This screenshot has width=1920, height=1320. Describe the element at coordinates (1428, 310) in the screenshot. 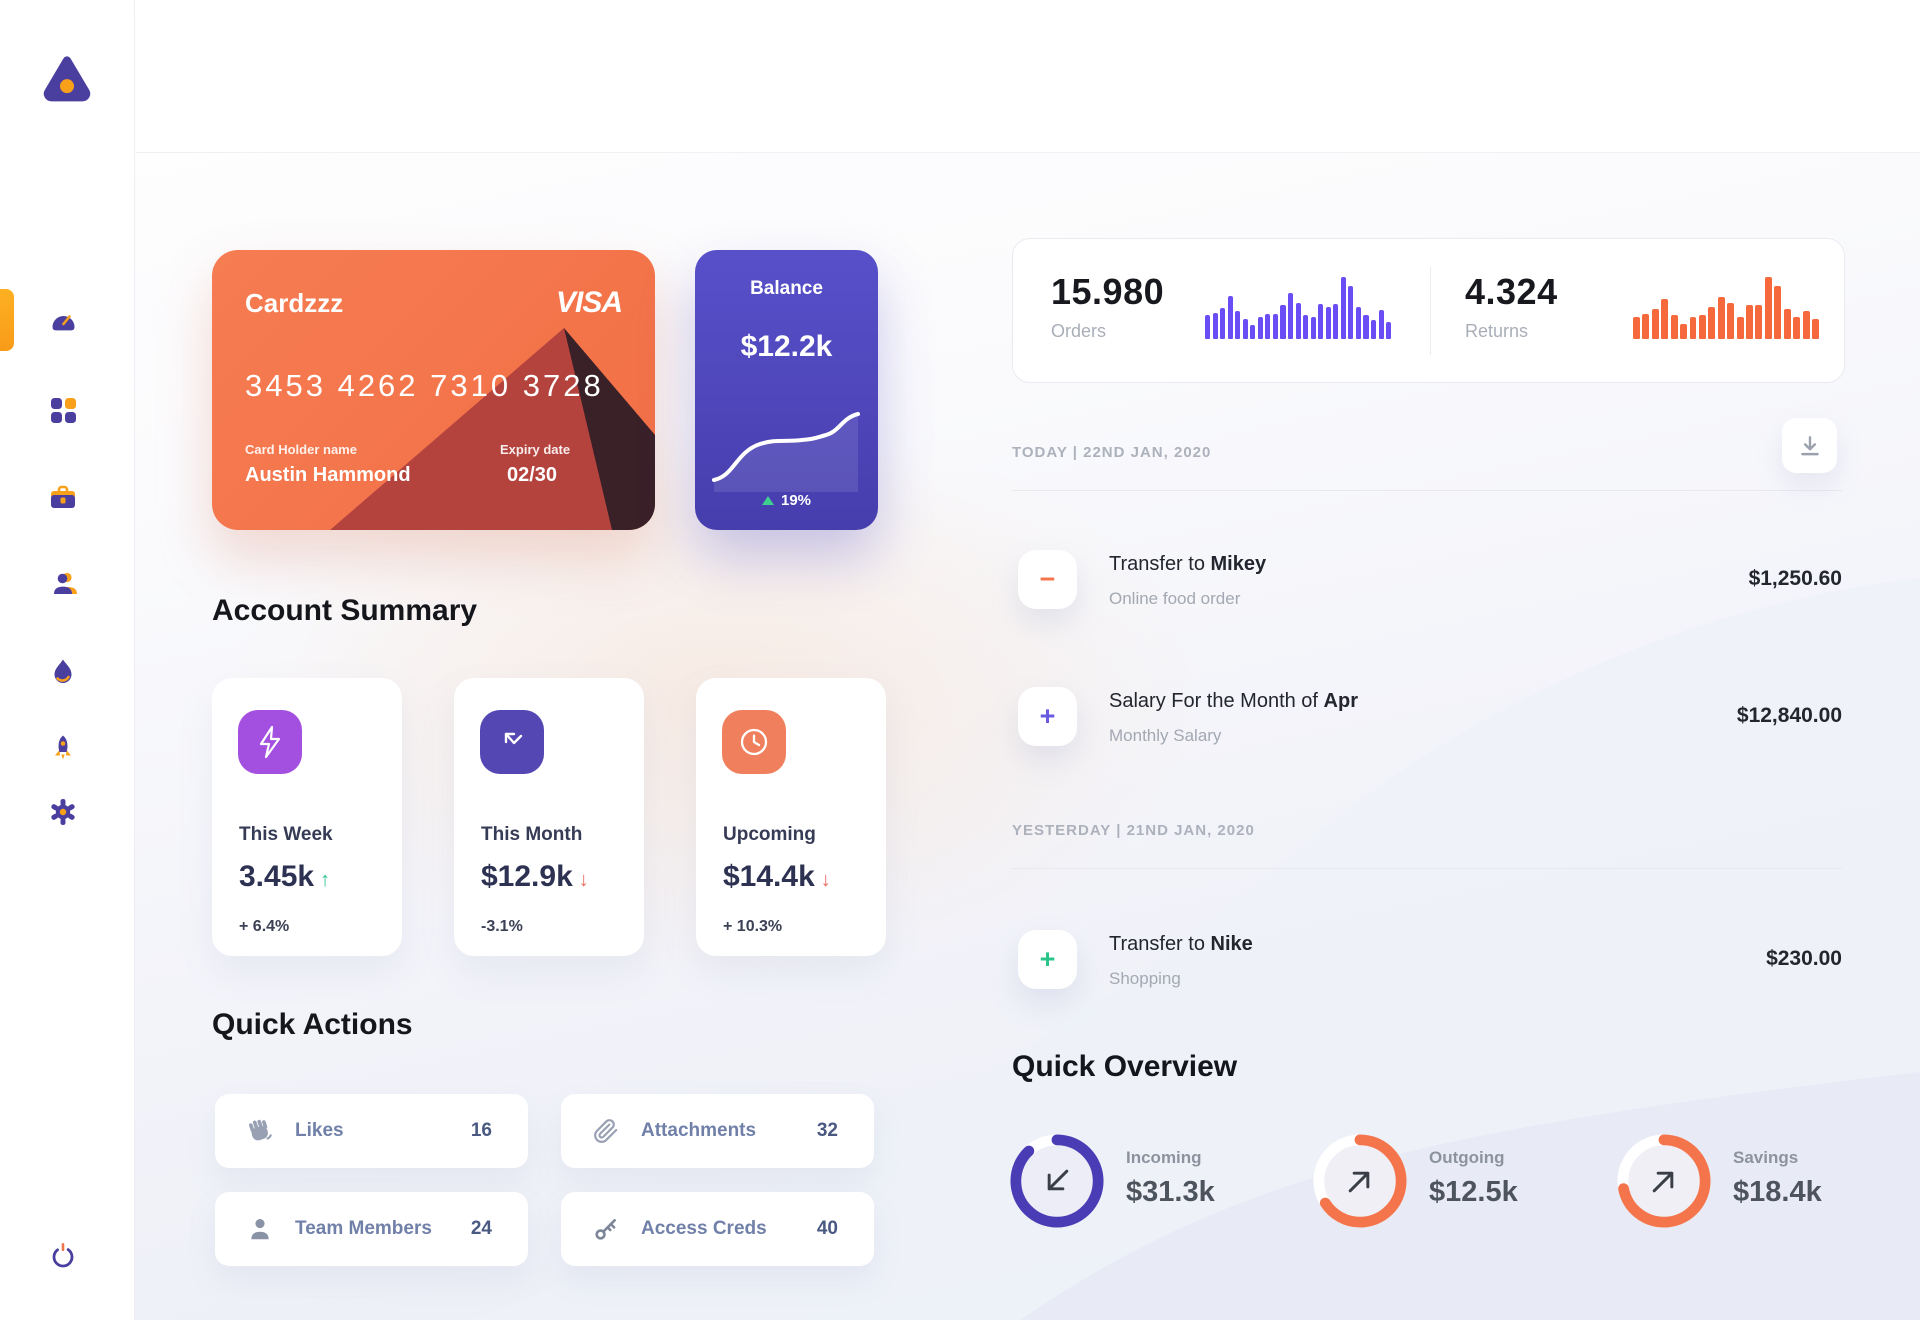

I see `orders-returns-panel: 15.980 Orders 4.324 Returns` at that location.